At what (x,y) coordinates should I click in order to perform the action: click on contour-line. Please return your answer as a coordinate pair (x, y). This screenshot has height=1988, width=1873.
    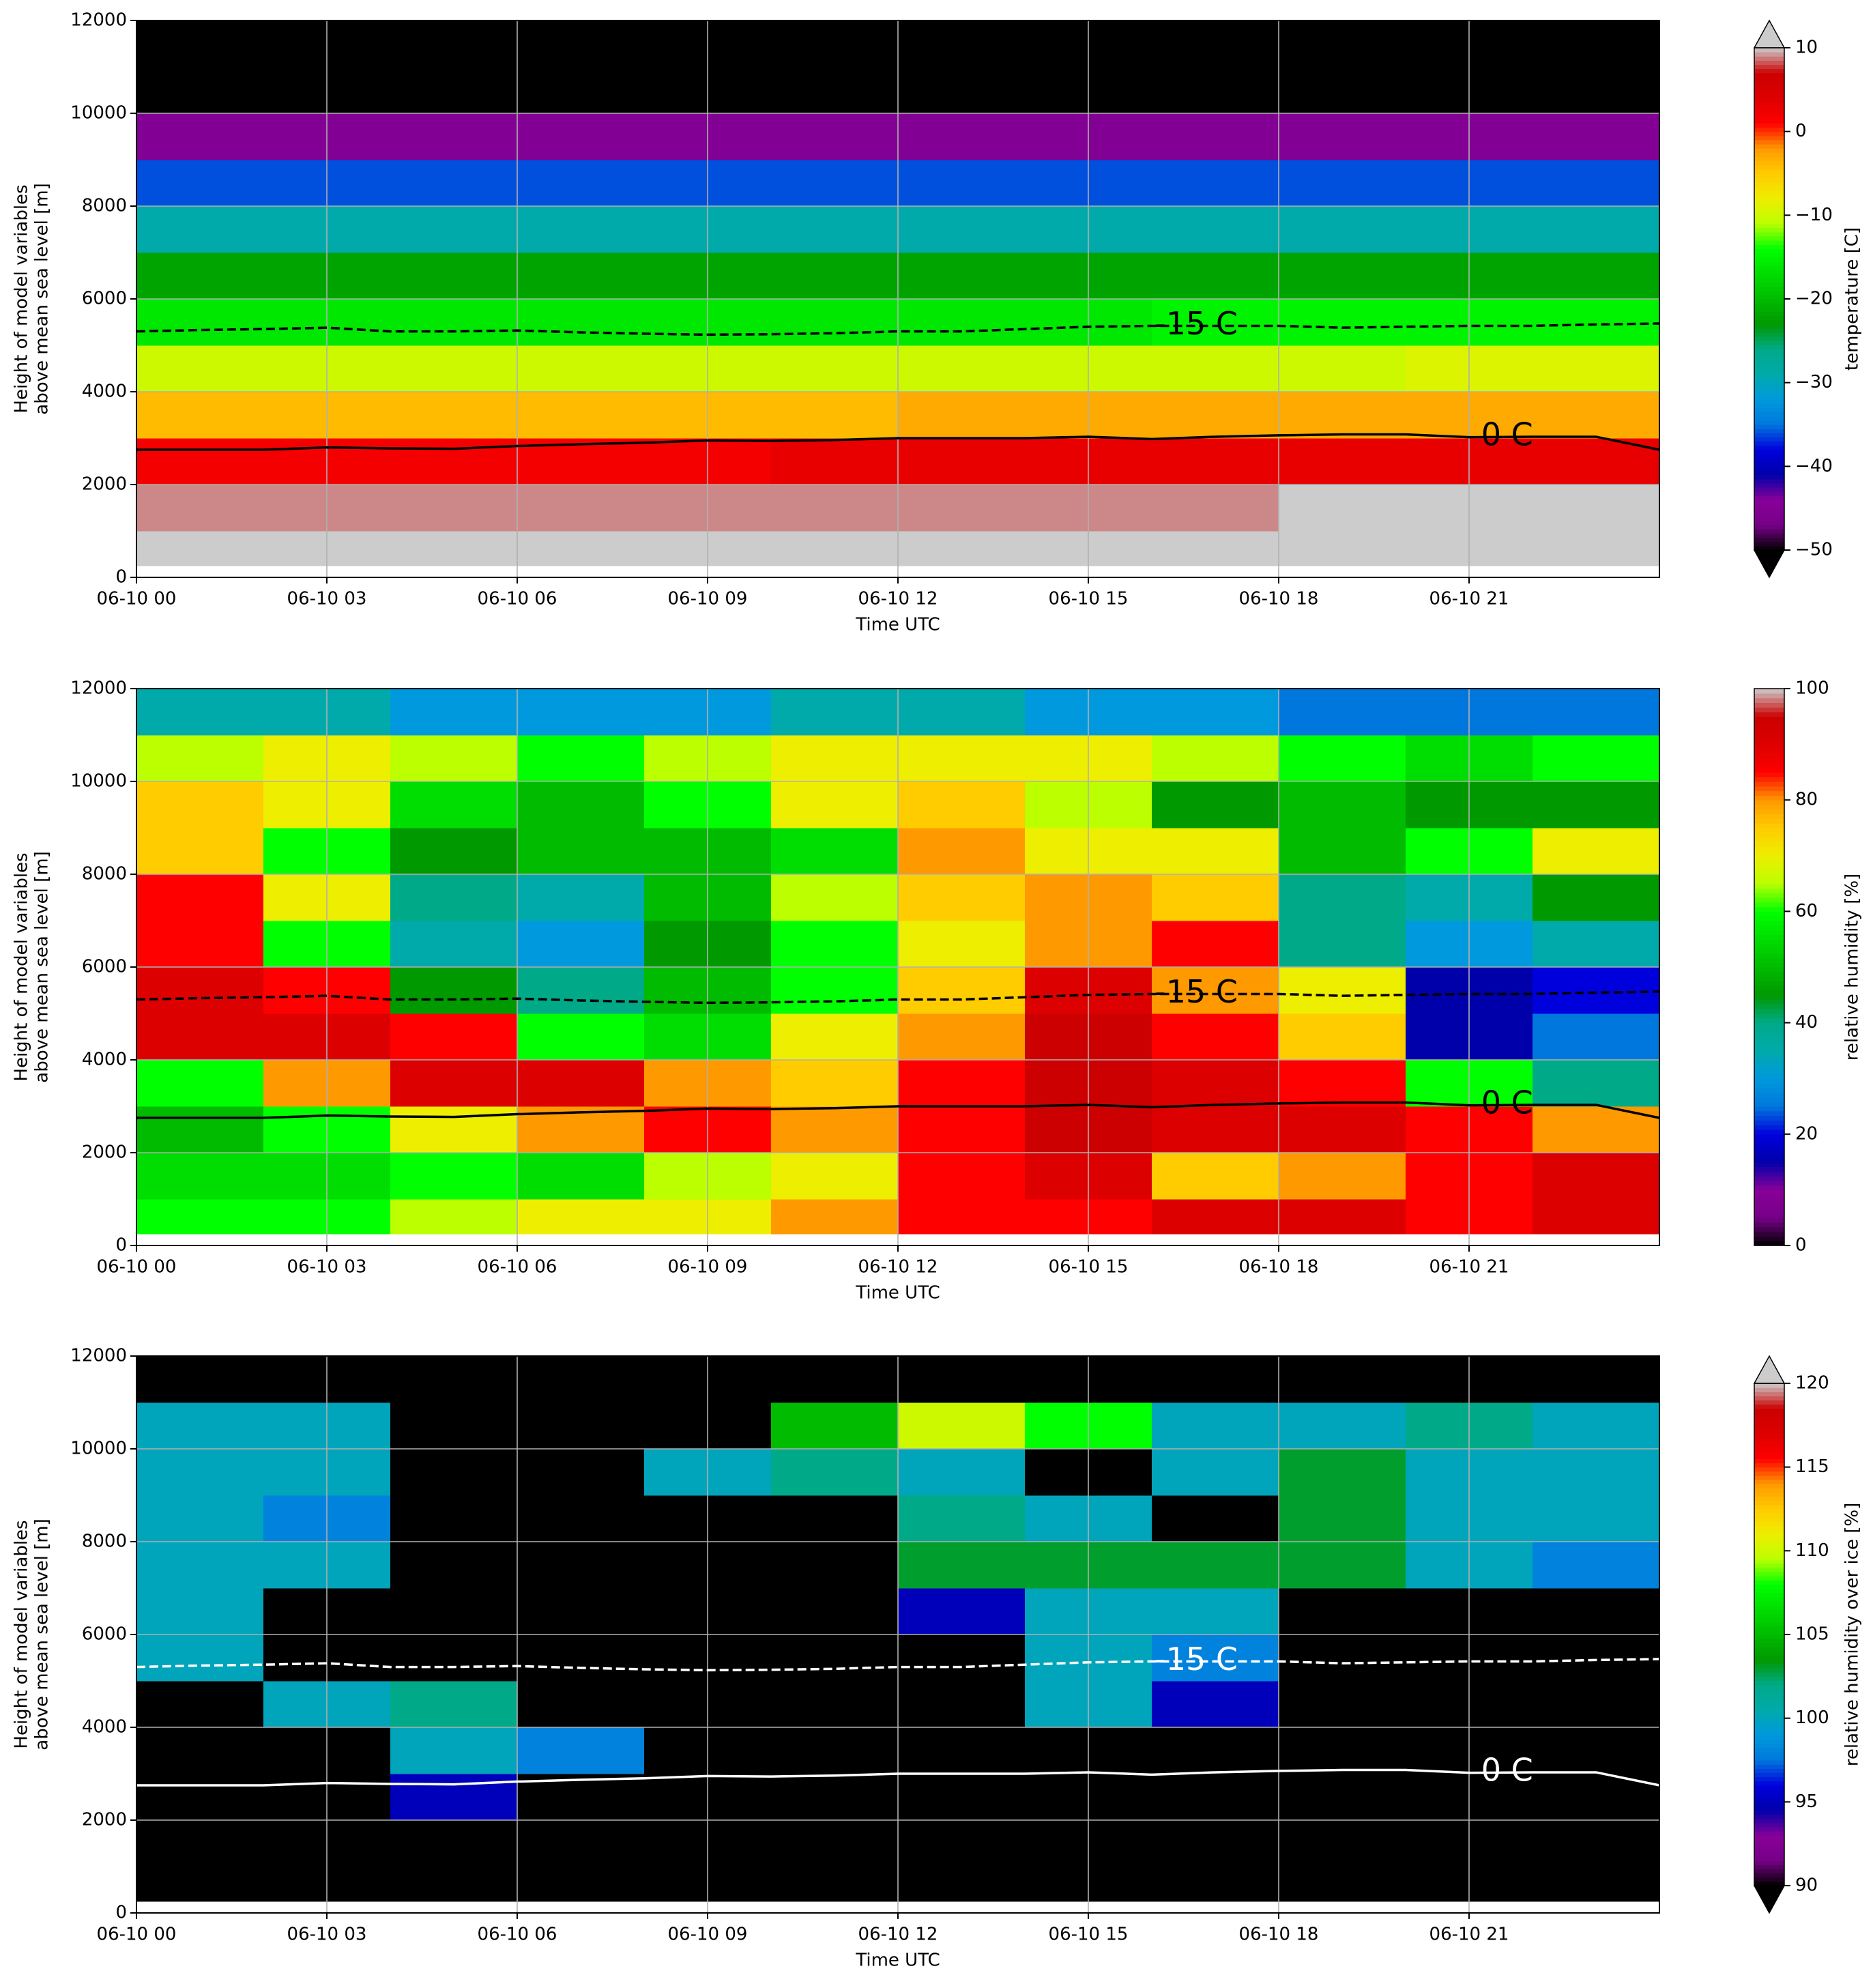
    Looking at the image, I should click on (898, 1777).